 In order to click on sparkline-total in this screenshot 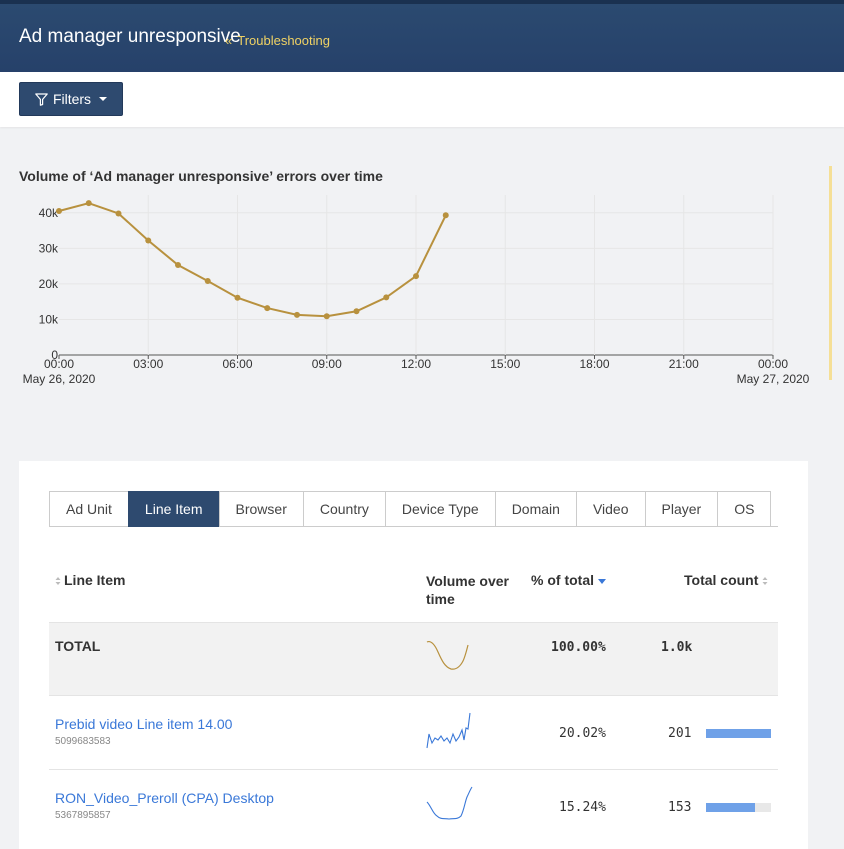, I will do `click(447, 655)`.